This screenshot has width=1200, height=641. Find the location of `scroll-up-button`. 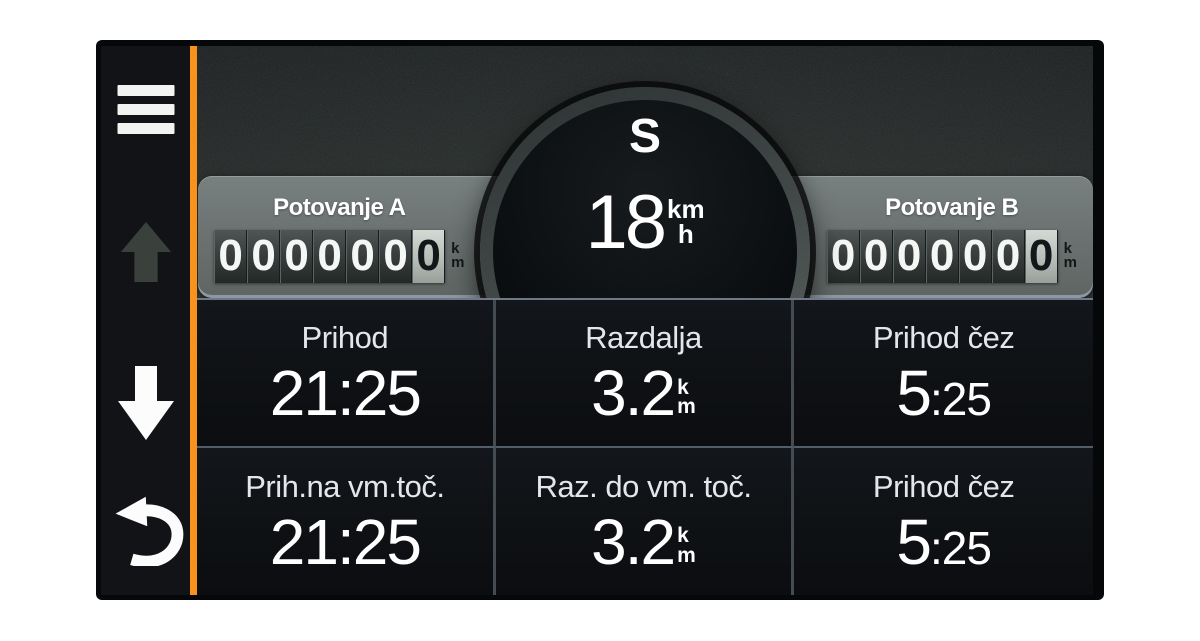

scroll-up-button is located at coordinates (146, 252).